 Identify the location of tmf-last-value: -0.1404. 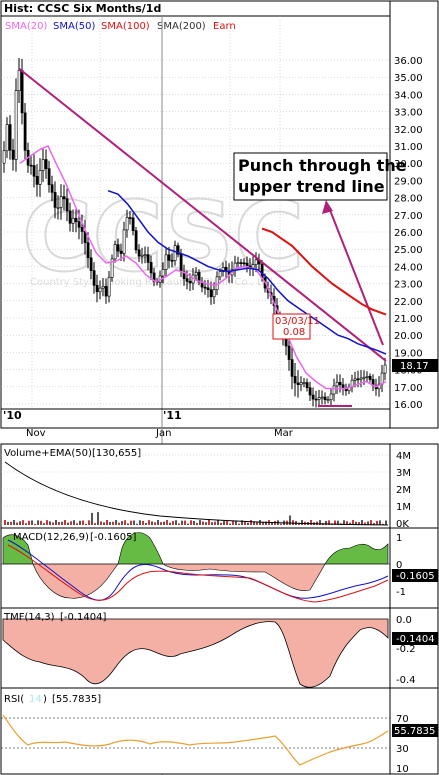
(415, 639).